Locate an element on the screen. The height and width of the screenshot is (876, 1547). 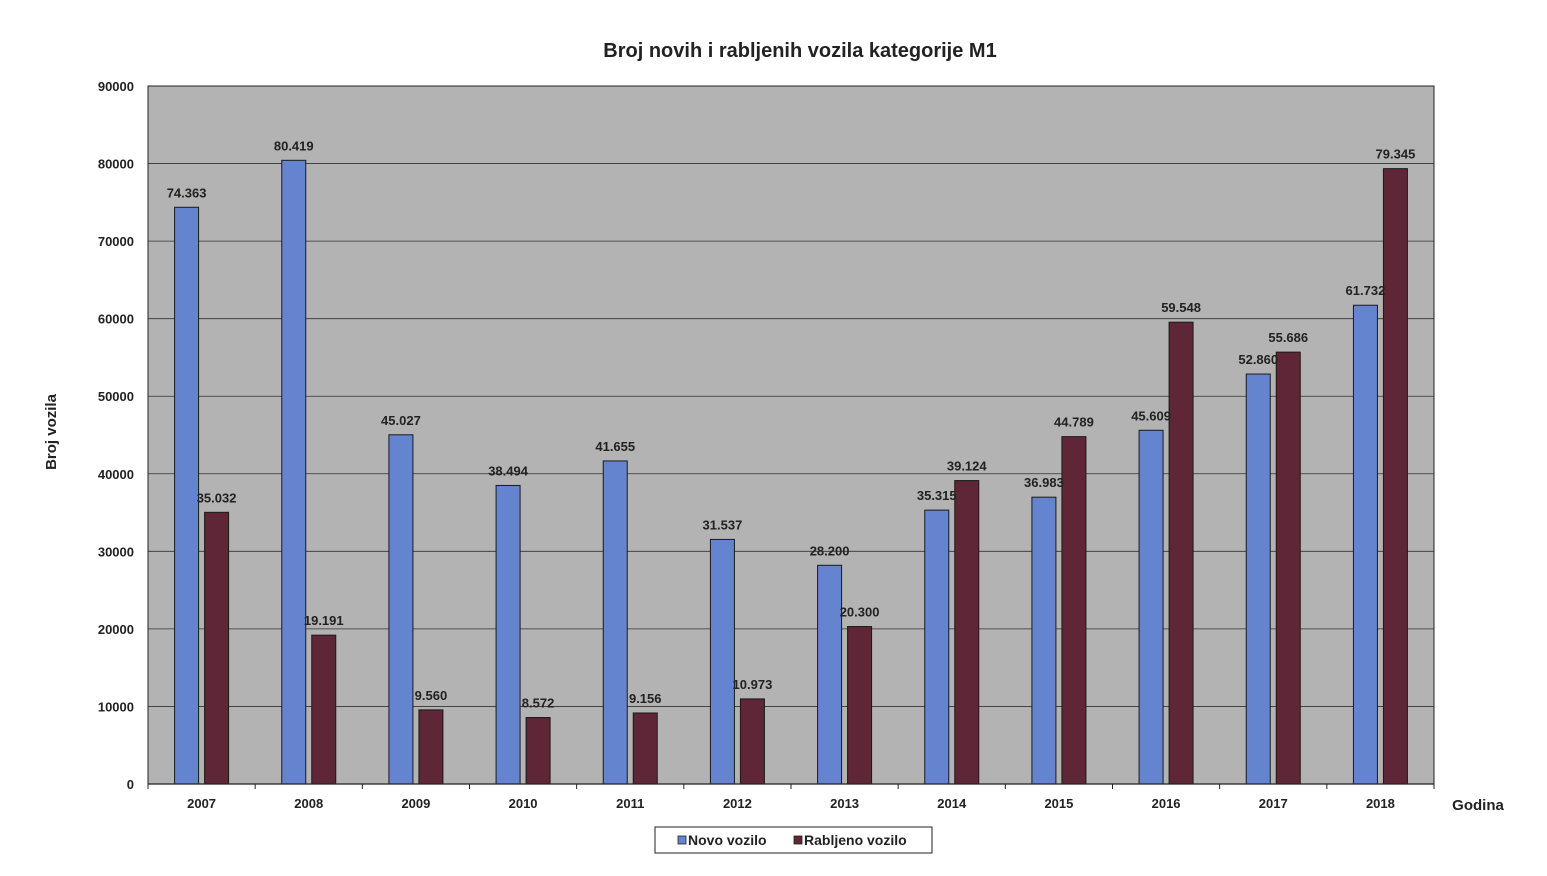
y-tick-label: 70000 is located at coordinates (116, 241).